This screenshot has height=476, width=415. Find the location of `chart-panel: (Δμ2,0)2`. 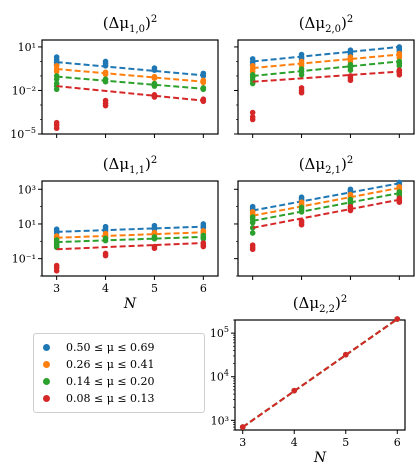

chart-panel: (Δμ2,0)2 is located at coordinates (324, 76).